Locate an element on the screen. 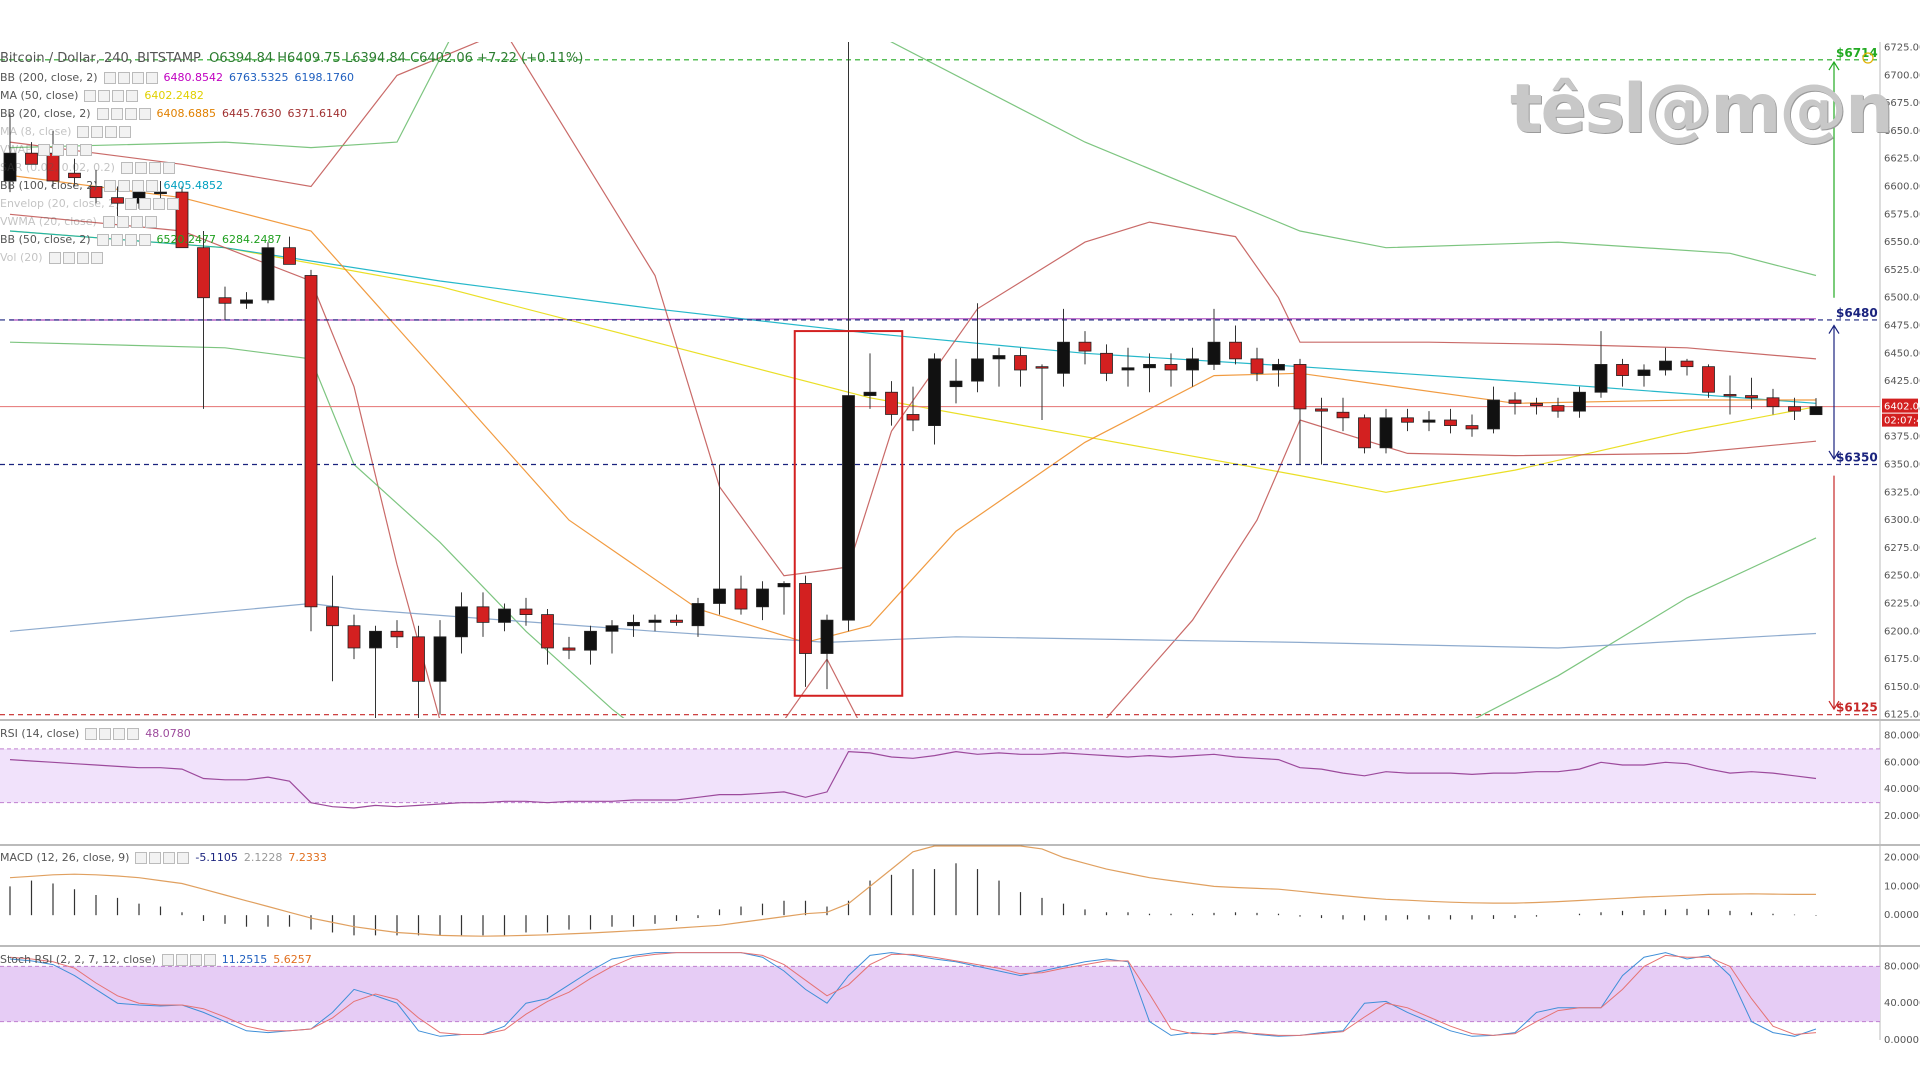 Image resolution: width=1920 pixels, height=1084 pixels. level-label: $6714 is located at coordinates (1857, 53).